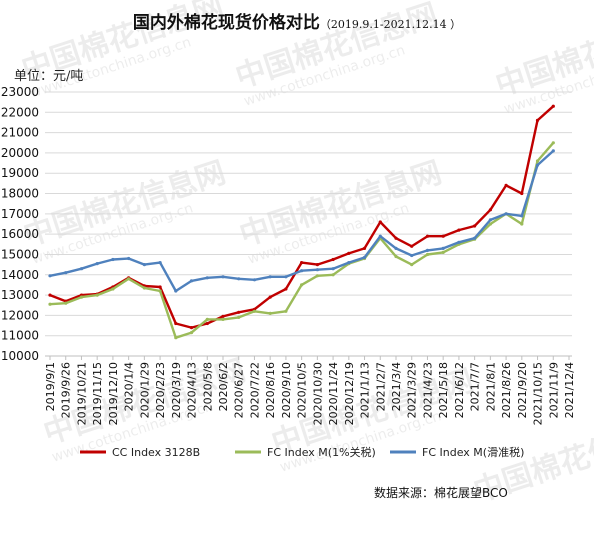 This screenshot has height=535, width=594. I want to click on x-tick-label: 2021/3/29, so click(412, 390).